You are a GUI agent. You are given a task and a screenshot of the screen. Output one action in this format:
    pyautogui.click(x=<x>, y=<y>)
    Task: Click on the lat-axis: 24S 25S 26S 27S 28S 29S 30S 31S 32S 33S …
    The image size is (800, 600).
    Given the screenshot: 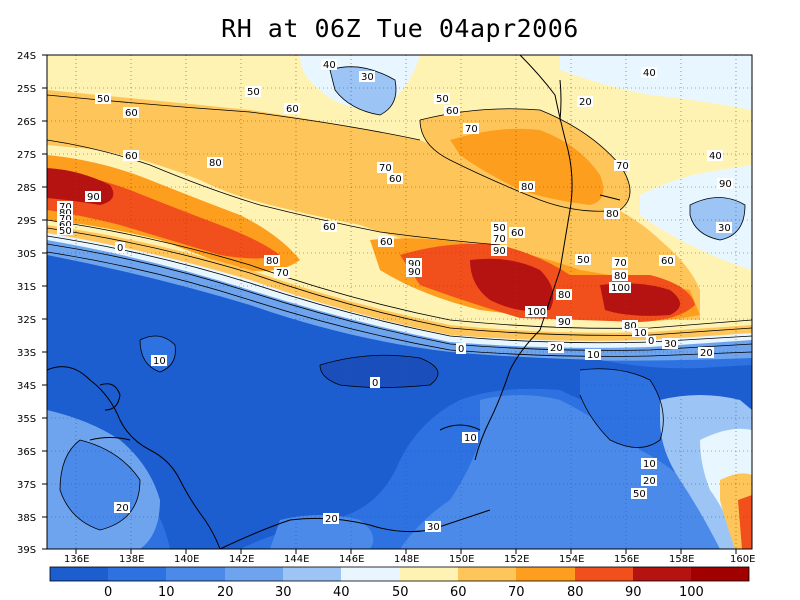 What is the action you would take?
    pyautogui.click(x=32, y=303)
    